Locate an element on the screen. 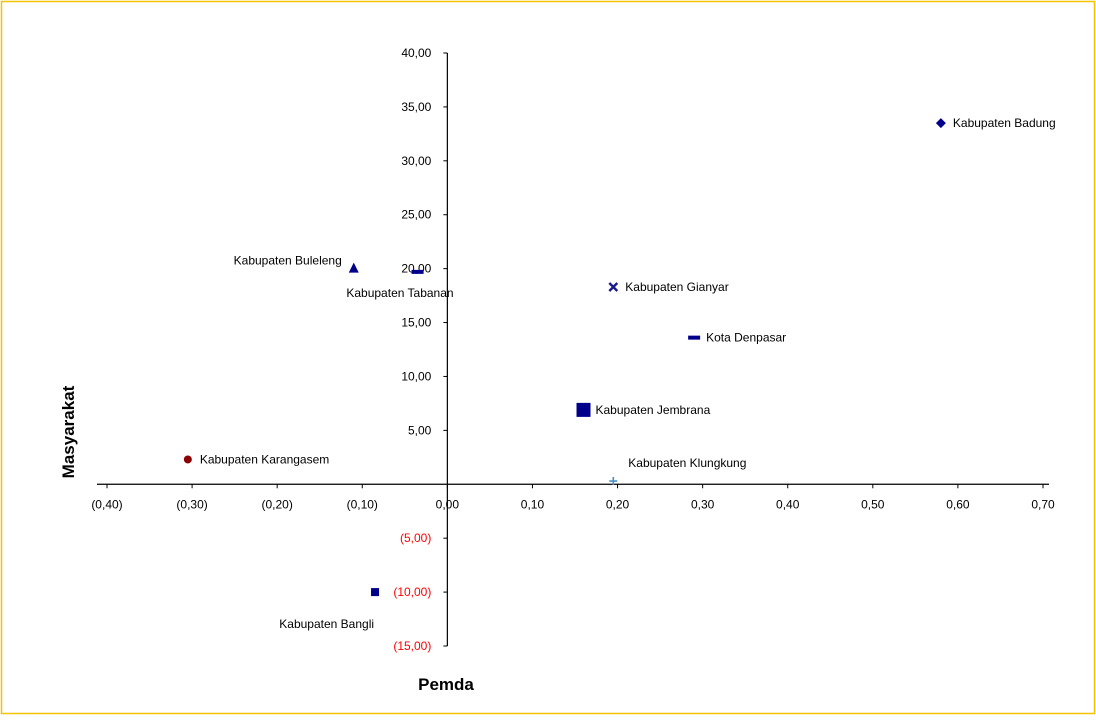  x-tick-label: 0,20 is located at coordinates (618, 504).